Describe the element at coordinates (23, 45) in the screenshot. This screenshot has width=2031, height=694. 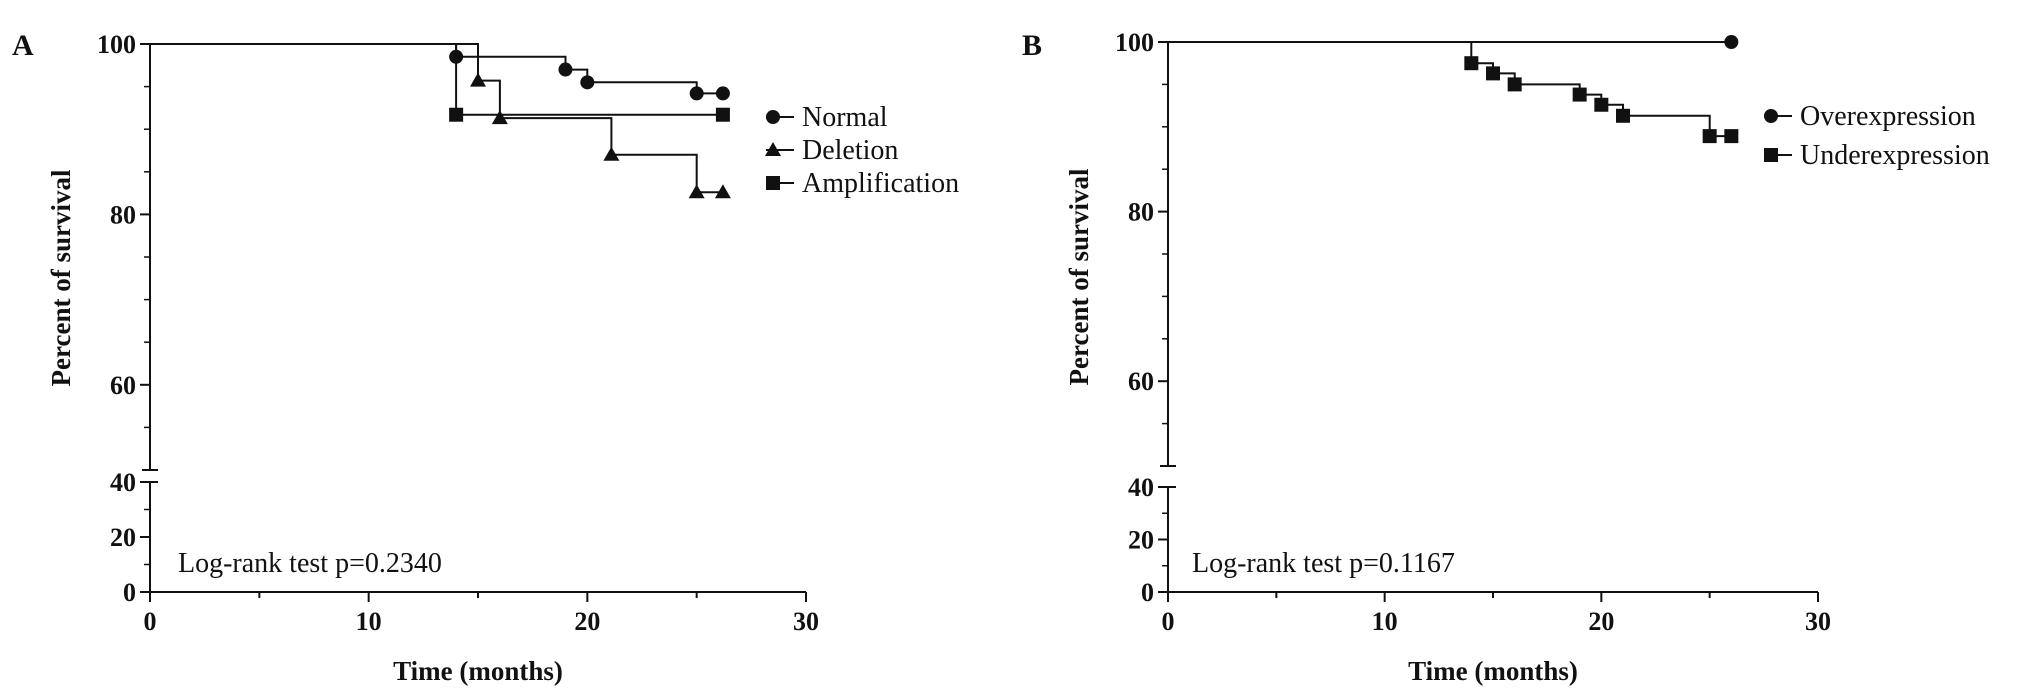
I see `panel-label: A` at that location.